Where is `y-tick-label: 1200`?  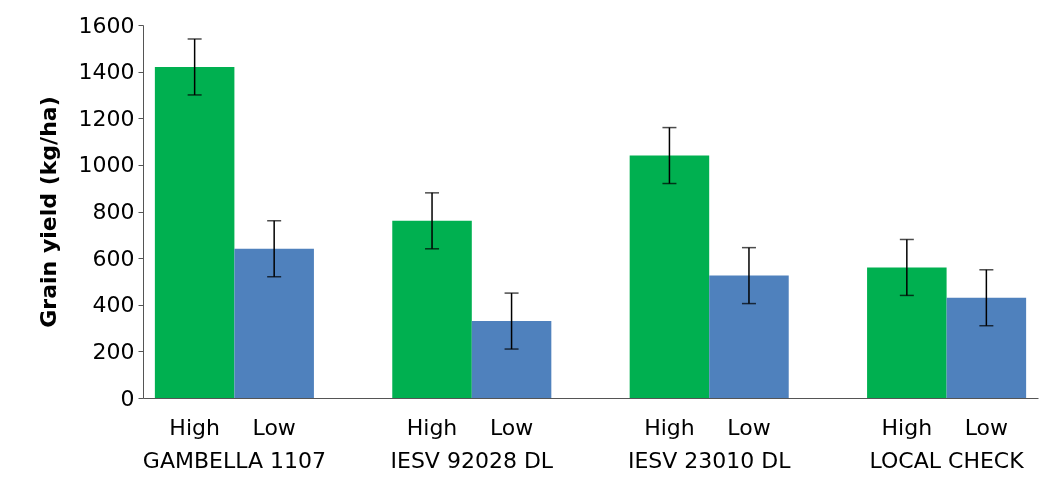
y-tick-label: 1200 is located at coordinates (106, 118).